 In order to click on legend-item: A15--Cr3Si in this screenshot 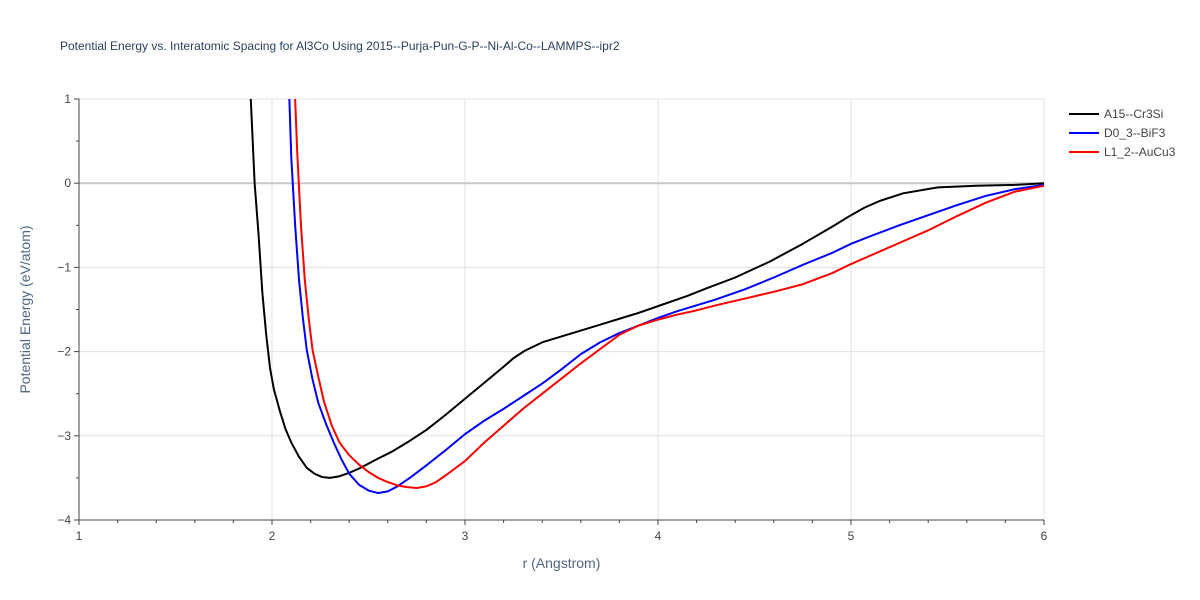, I will do `click(1116, 114)`.